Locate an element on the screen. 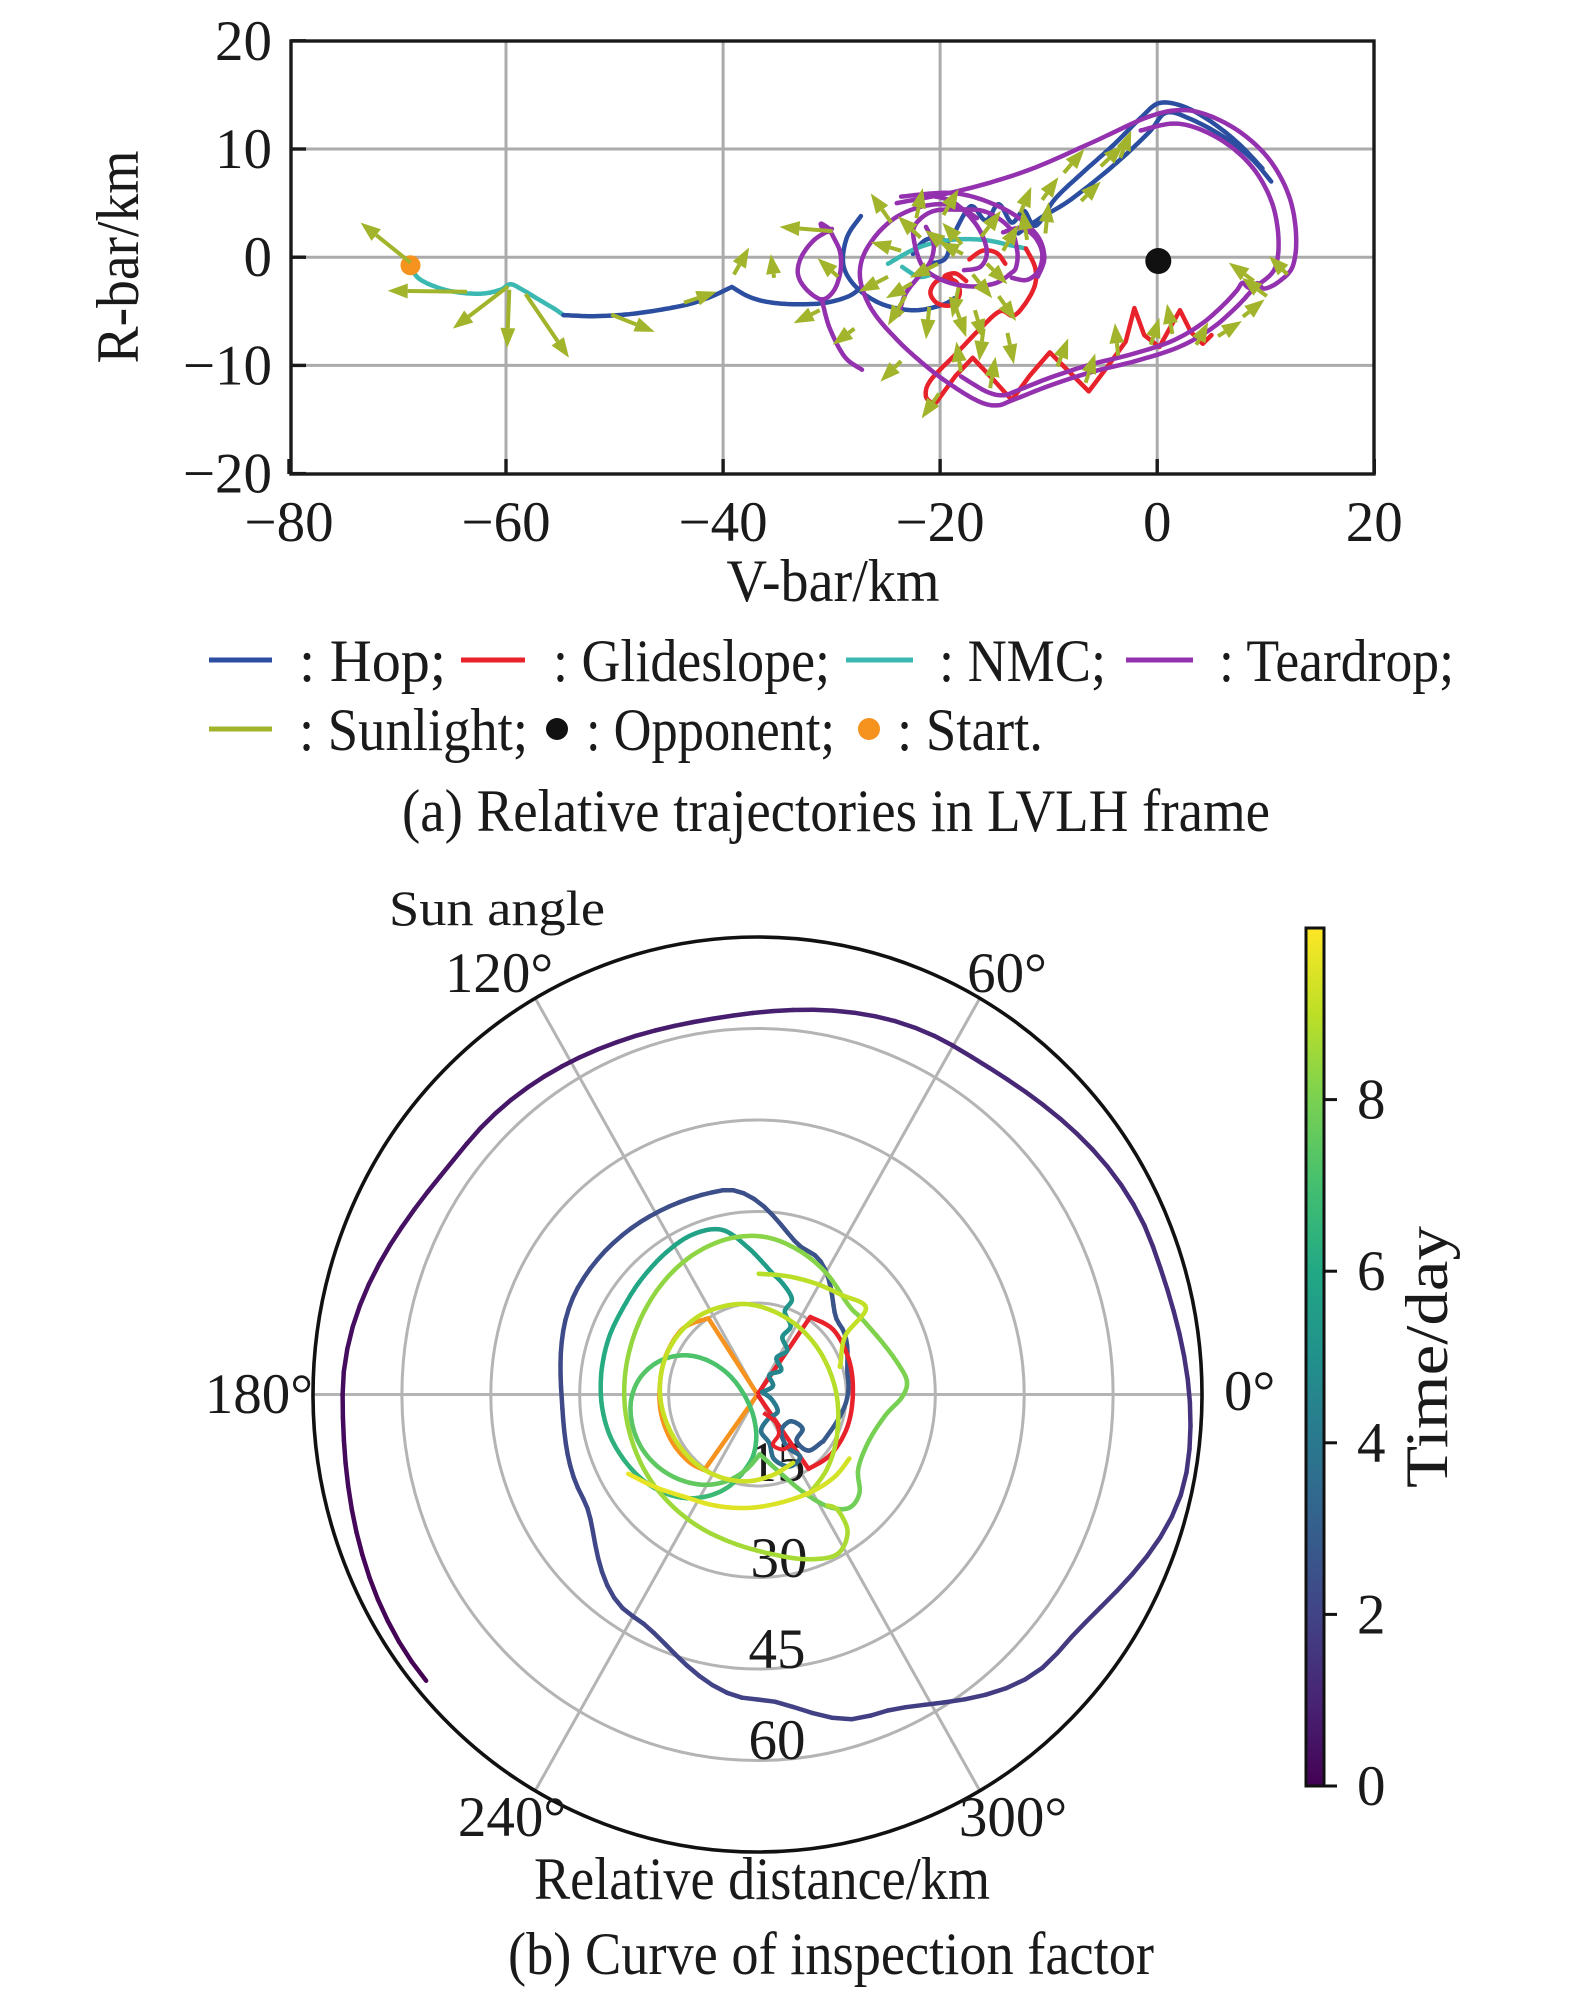 This screenshot has width=1575, height=1998. svg-text: 60° is located at coordinates (1007, 973).